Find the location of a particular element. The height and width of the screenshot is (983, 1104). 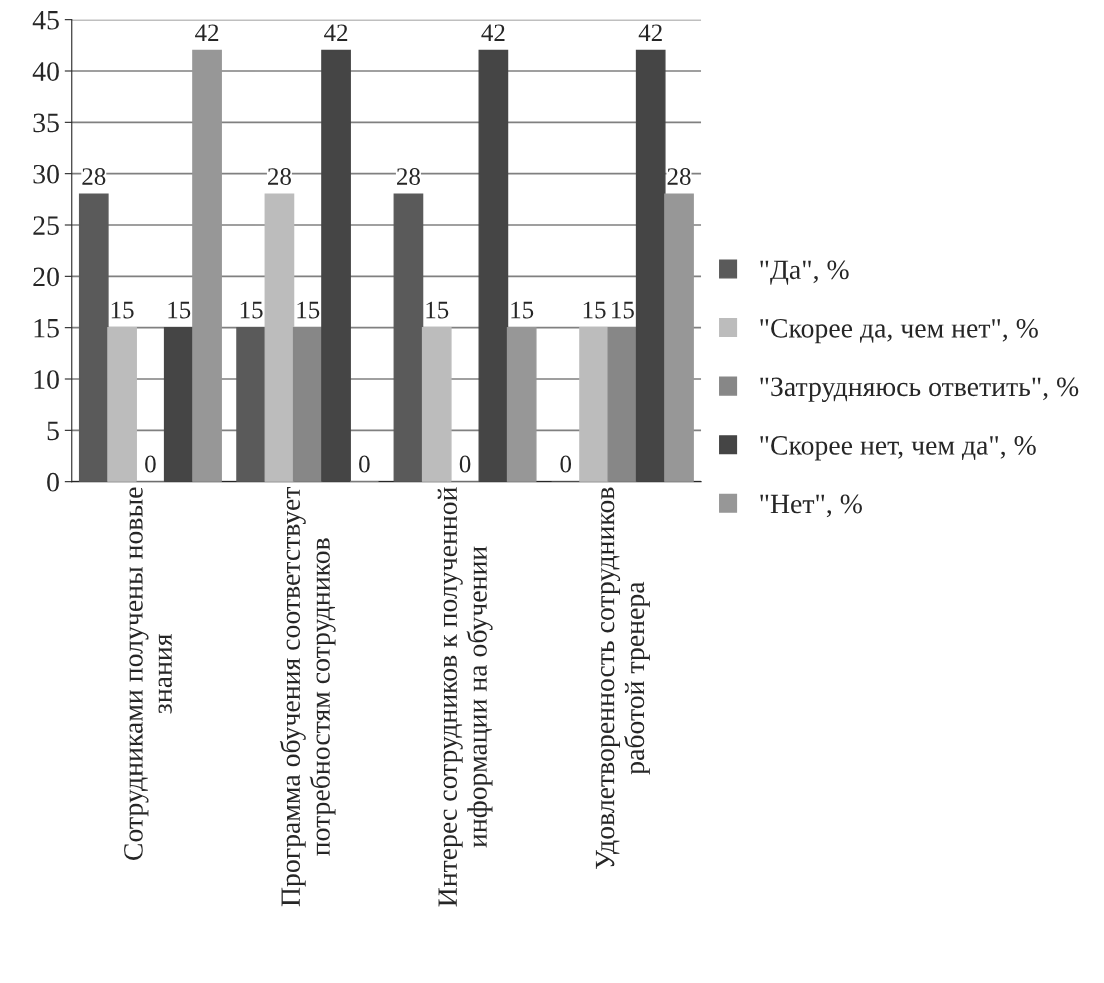

legend-label: "Затрудняюсь ответить", % is located at coordinates (919, 389).